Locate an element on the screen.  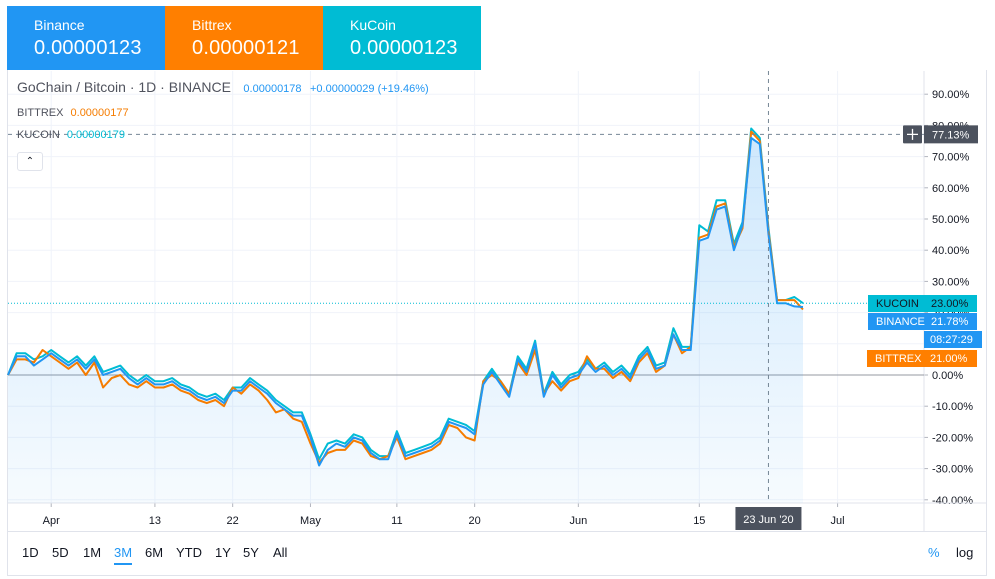
range-button-all: All is located at coordinates (280, 552).